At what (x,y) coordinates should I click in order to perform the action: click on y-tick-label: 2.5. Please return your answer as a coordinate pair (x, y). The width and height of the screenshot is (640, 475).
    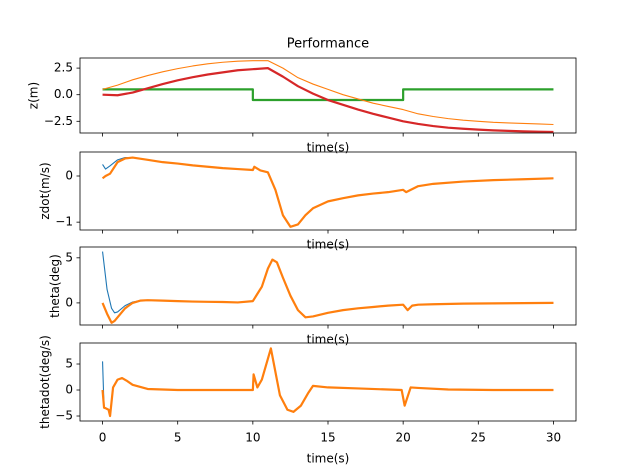
    Looking at the image, I should click on (63, 68).